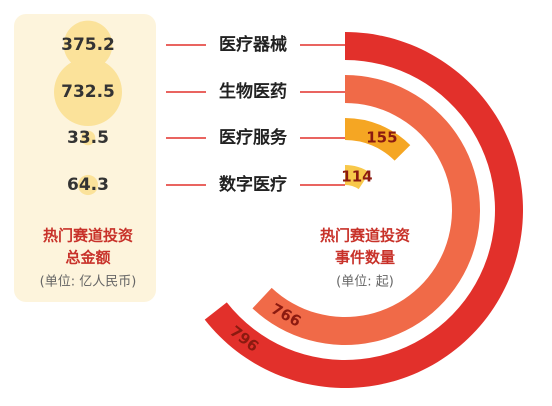  What do you see at coordinates (88, 282) in the screenshot?
I see `amount-unit: (单位: 亿人民币)` at bounding box center [88, 282].